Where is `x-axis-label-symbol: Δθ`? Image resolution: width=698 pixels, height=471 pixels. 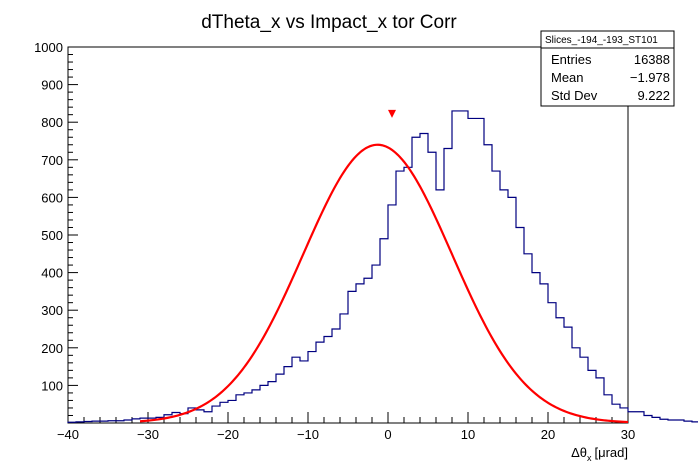
x-axis-label-symbol: Δθ is located at coordinates (579, 452).